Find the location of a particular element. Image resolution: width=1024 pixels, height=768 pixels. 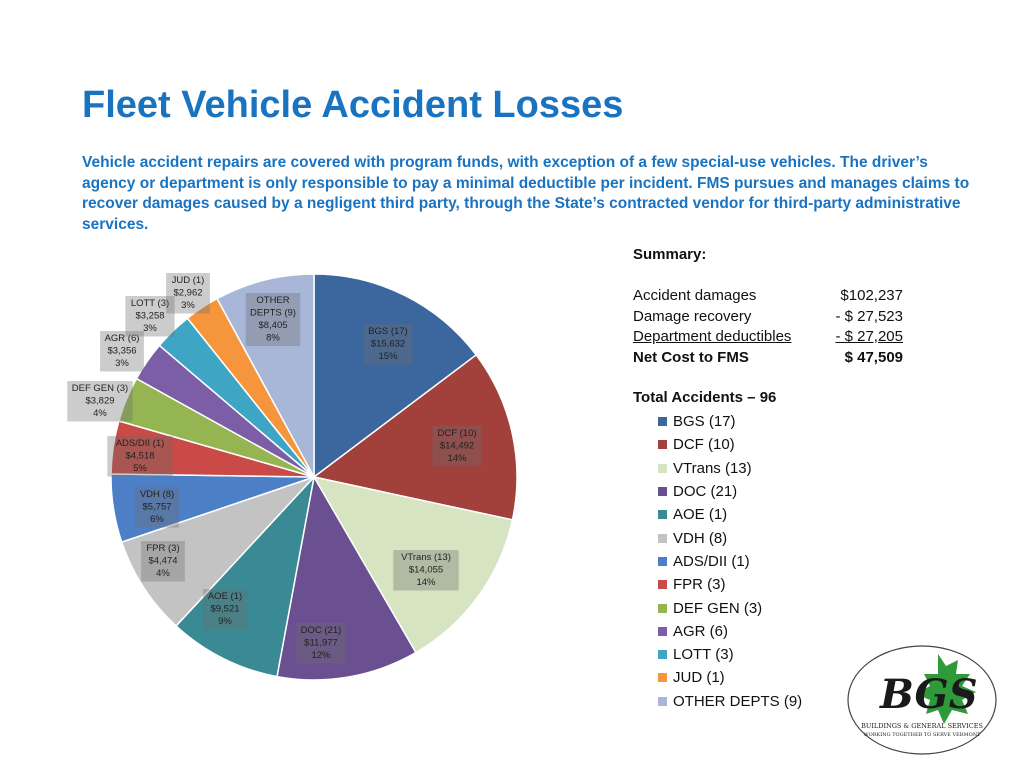

logo-letters: BGS is located at coordinates (928, 694).